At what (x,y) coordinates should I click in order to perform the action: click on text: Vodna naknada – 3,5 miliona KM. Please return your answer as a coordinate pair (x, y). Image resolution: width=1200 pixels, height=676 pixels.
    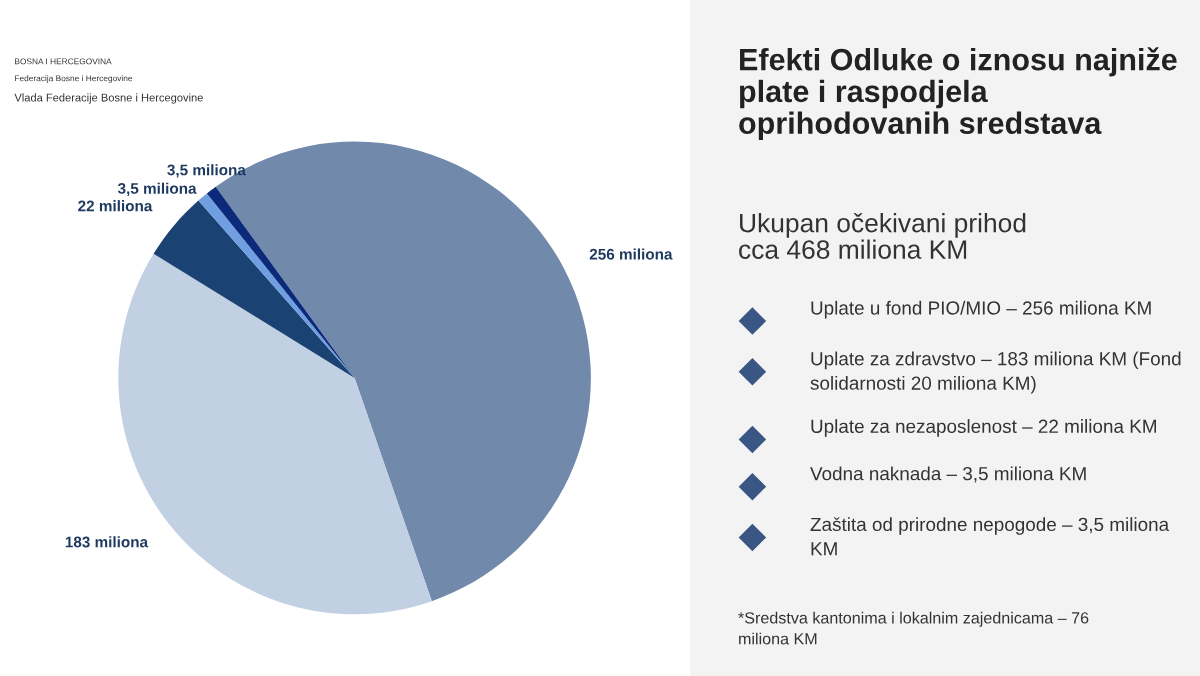
    Looking at the image, I should click on (948, 474).